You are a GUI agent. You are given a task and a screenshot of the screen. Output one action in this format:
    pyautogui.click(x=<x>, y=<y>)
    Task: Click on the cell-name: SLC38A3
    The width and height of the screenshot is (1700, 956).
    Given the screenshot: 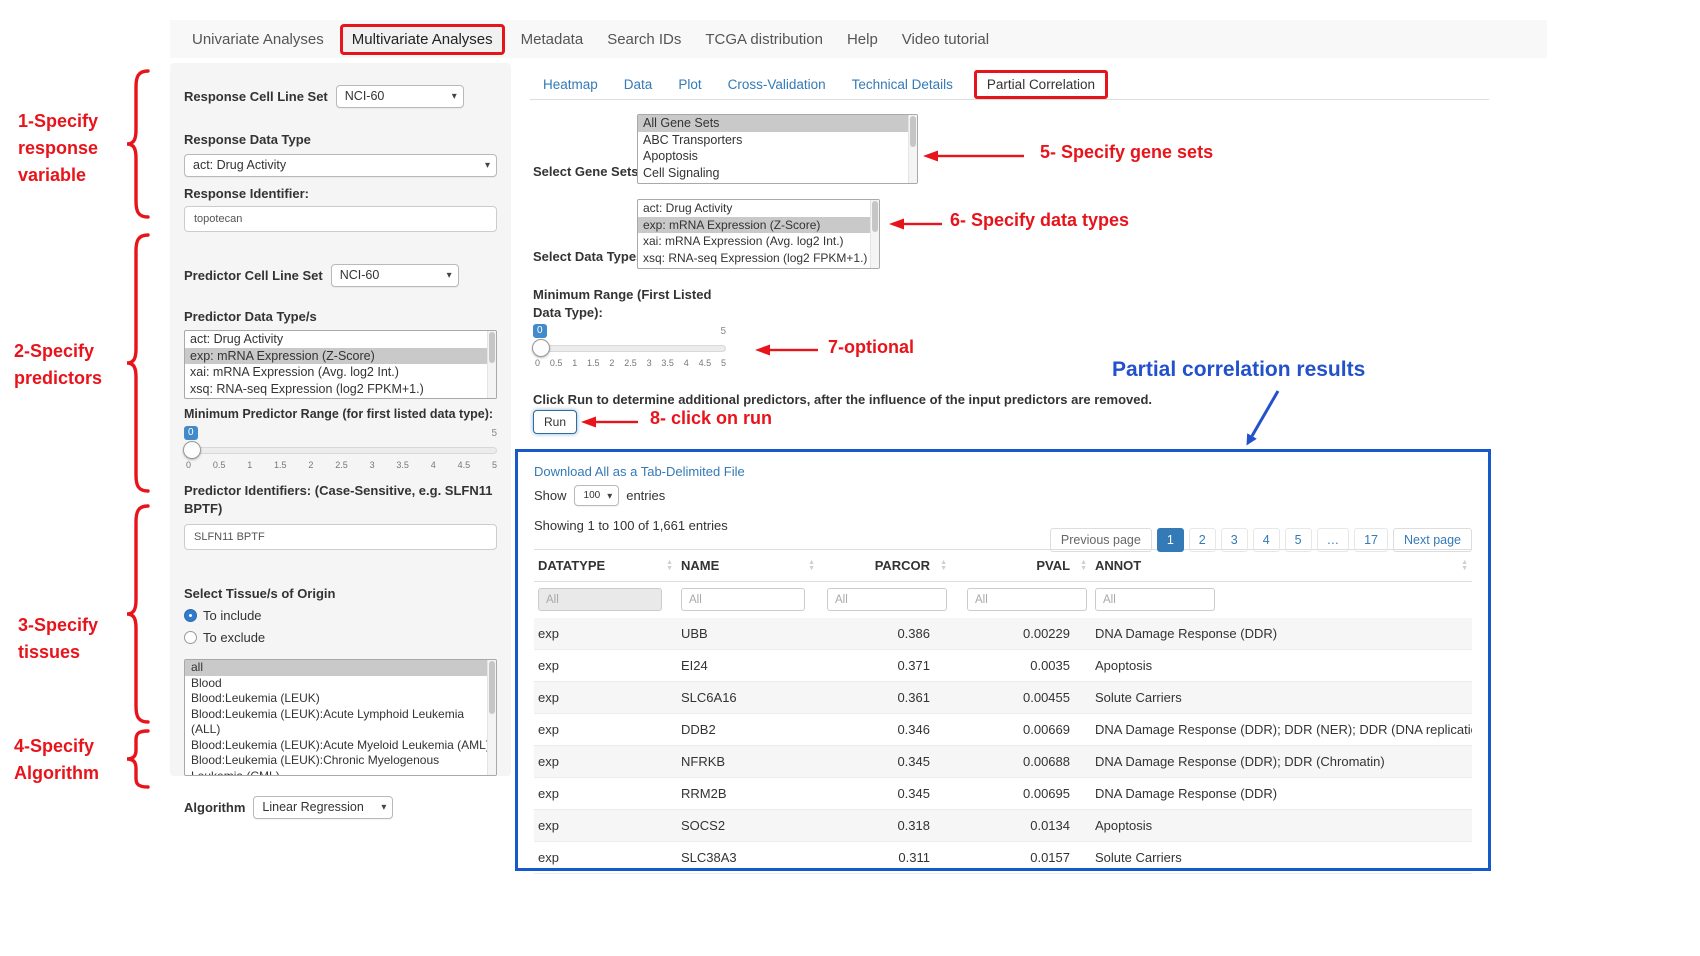 What is the action you would take?
    pyautogui.click(x=709, y=857)
    